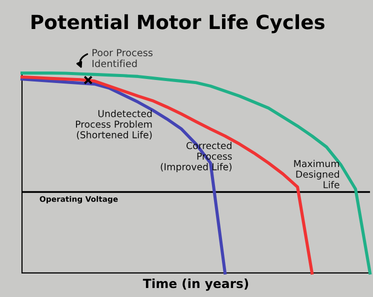  What do you see at coordinates (114, 125) in the screenshot?
I see `series-label: Undetected Process Problem (Shortened Life)` at bounding box center [114, 125].